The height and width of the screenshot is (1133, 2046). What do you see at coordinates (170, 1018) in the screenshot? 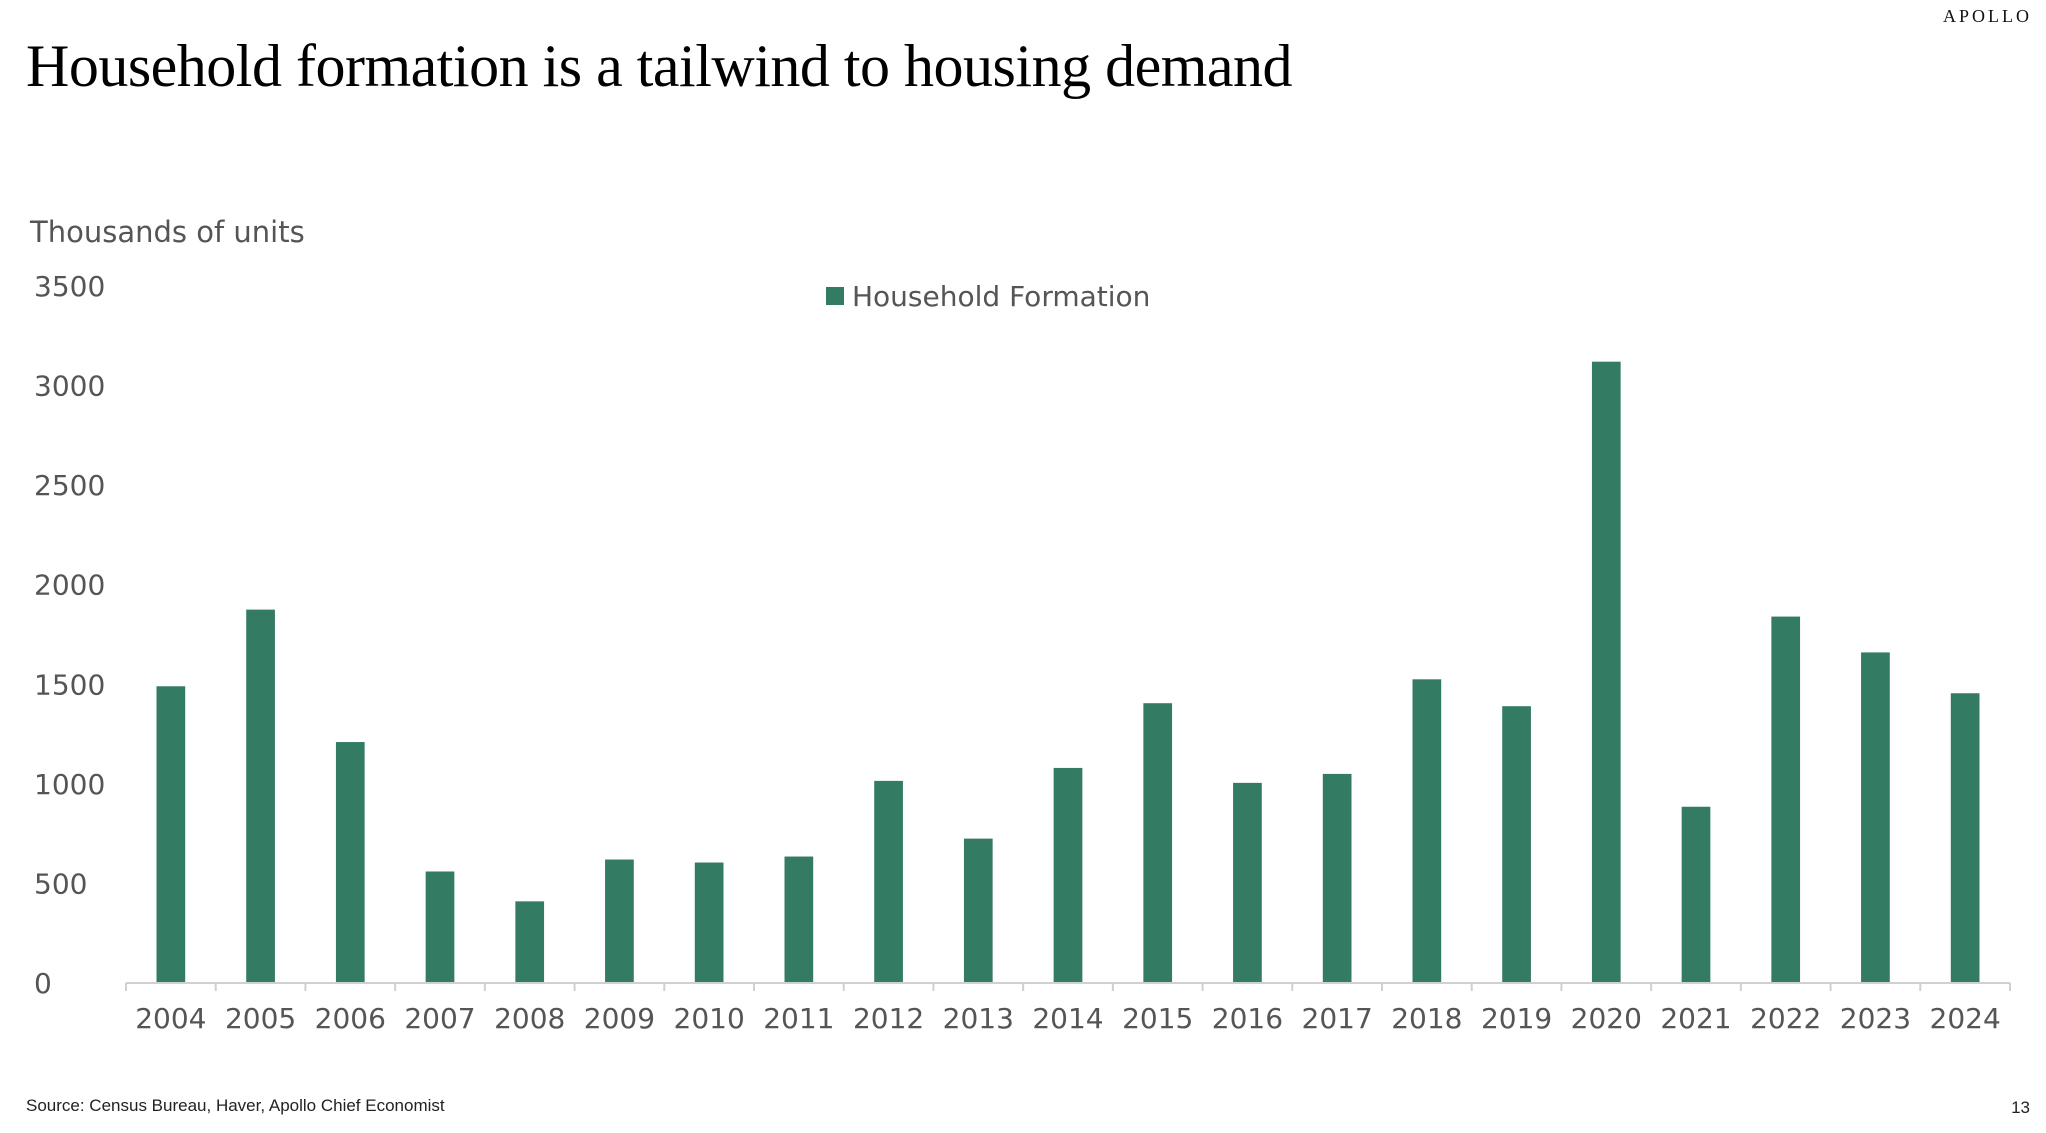
I see `x-tick-label: 2004` at bounding box center [170, 1018].